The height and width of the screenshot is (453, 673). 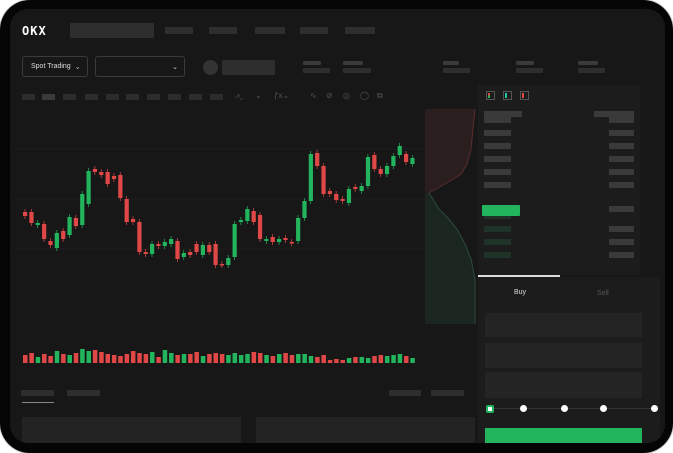 I want to click on slider-track, so click(x=572, y=408).